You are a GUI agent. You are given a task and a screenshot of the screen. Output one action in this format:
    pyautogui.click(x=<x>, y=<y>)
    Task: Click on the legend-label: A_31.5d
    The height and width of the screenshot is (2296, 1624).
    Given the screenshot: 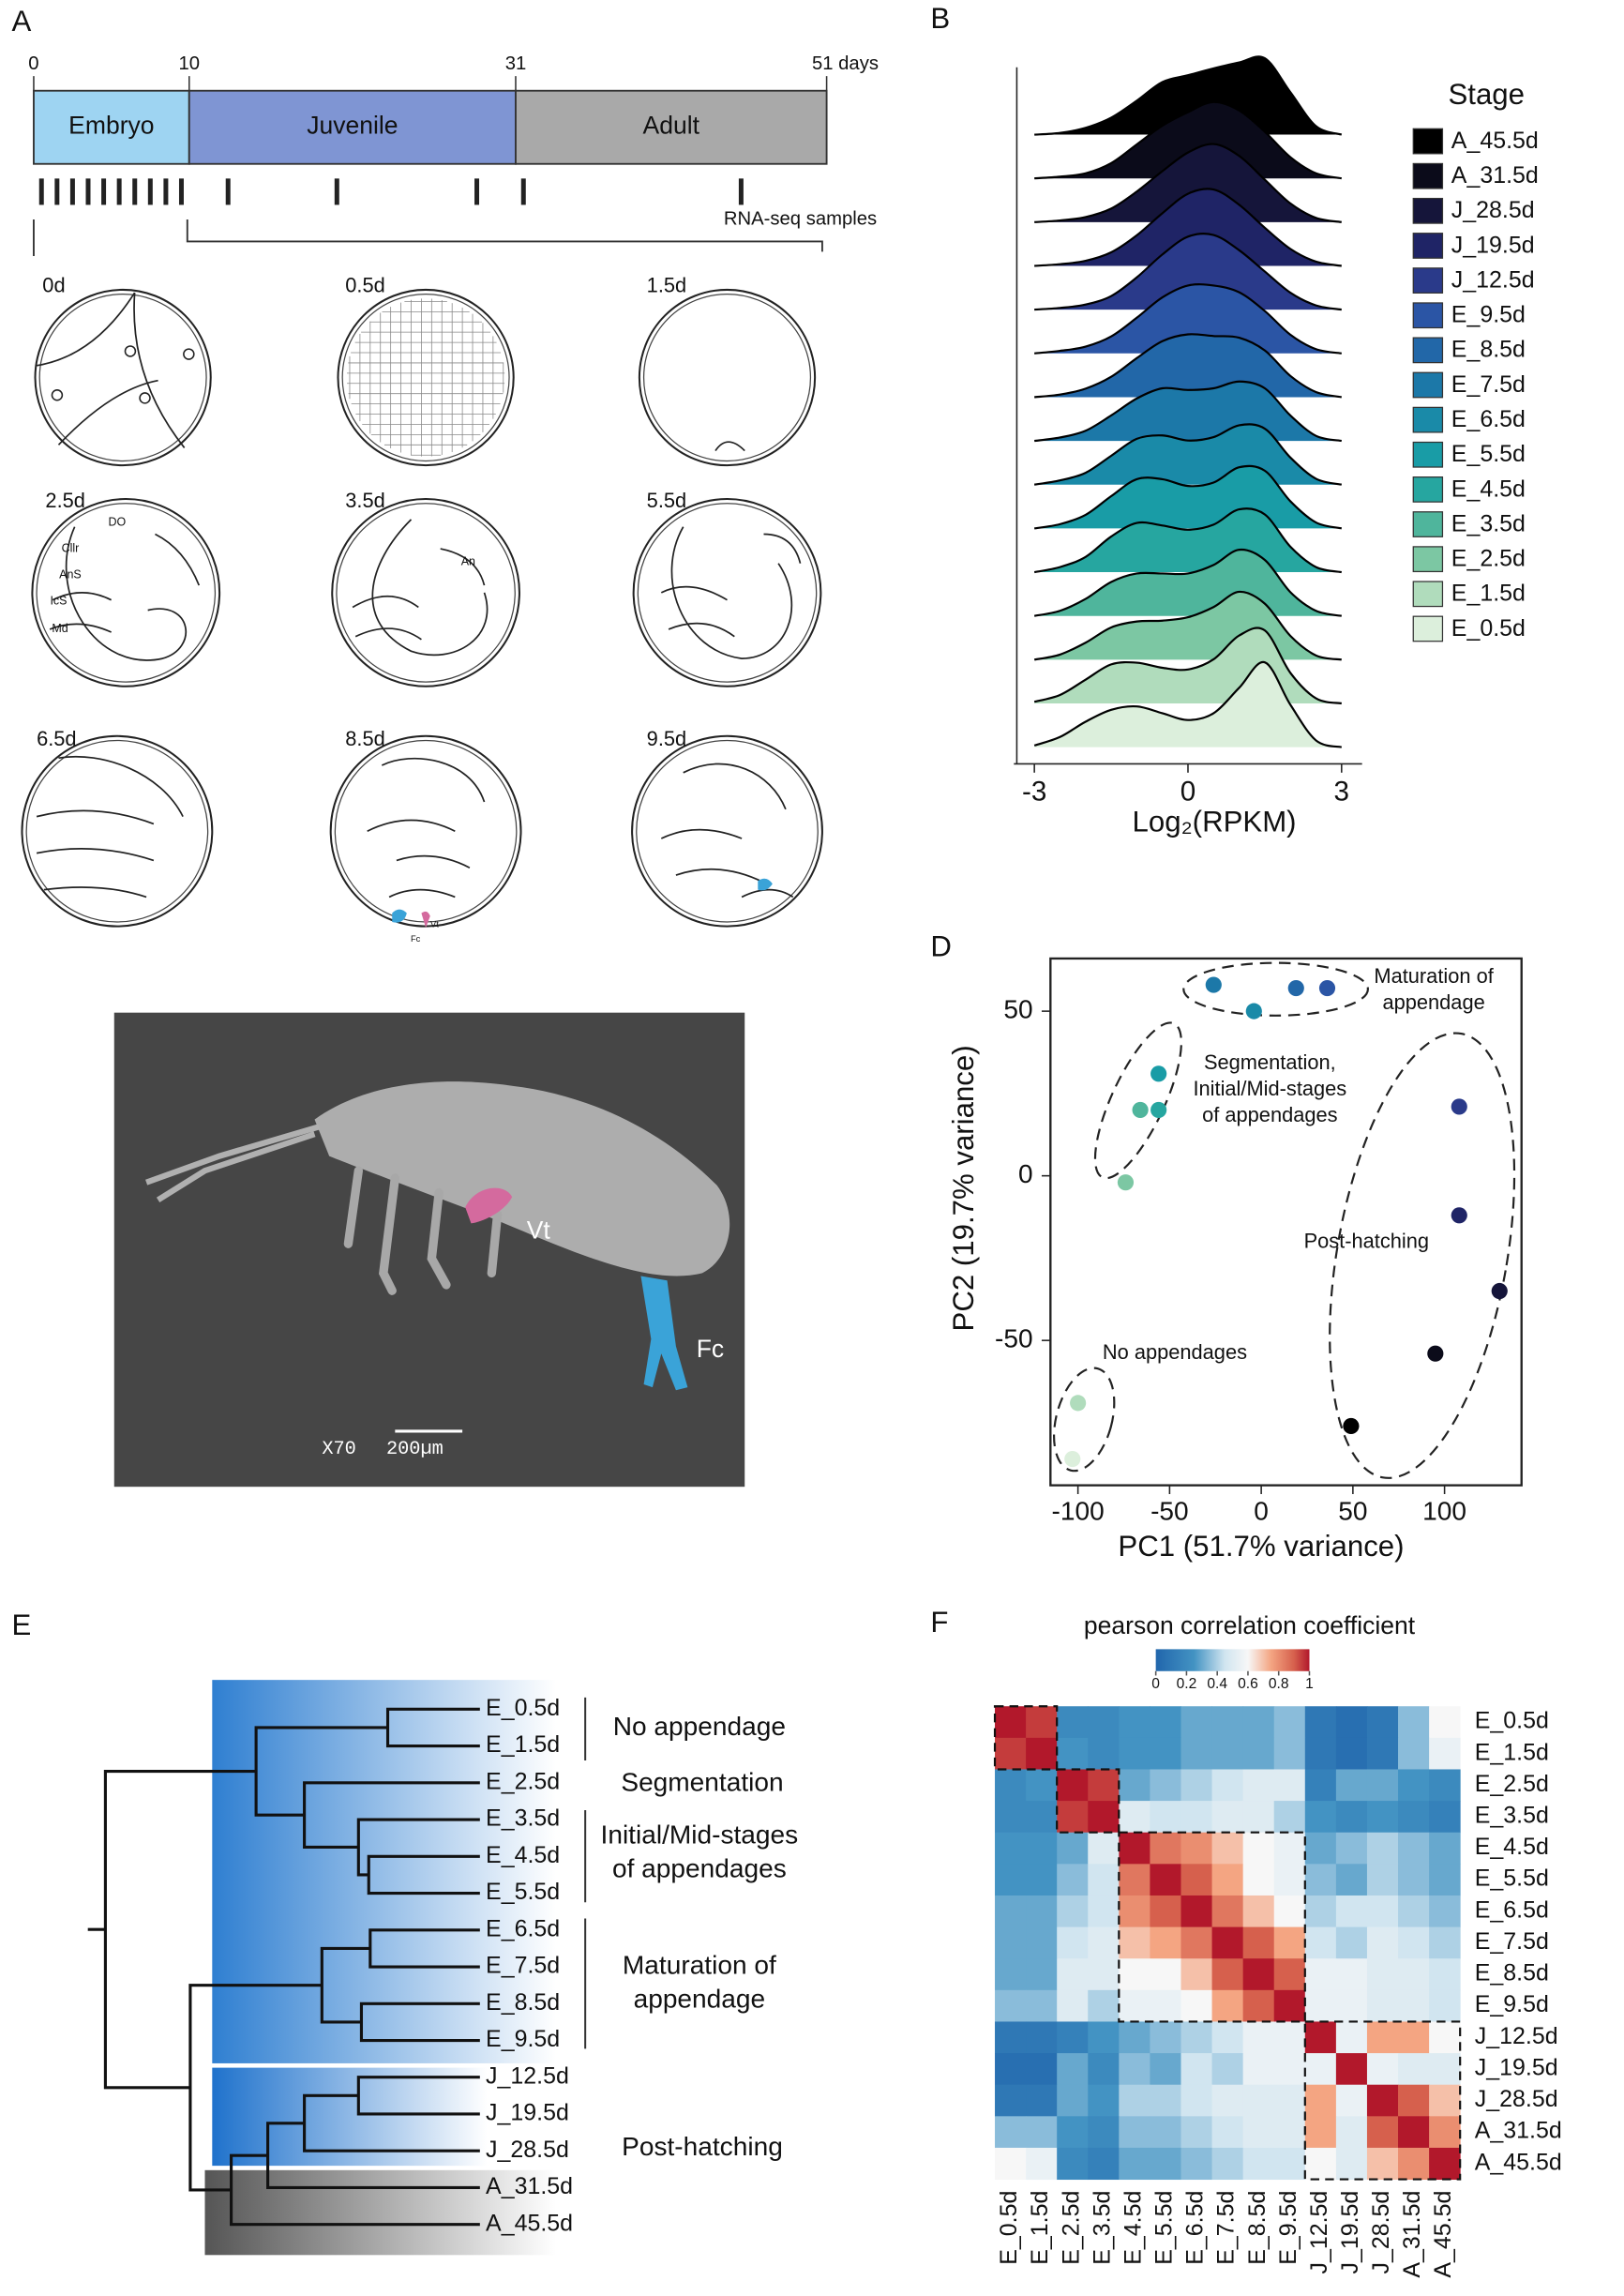 What is the action you would take?
    pyautogui.click(x=1495, y=175)
    